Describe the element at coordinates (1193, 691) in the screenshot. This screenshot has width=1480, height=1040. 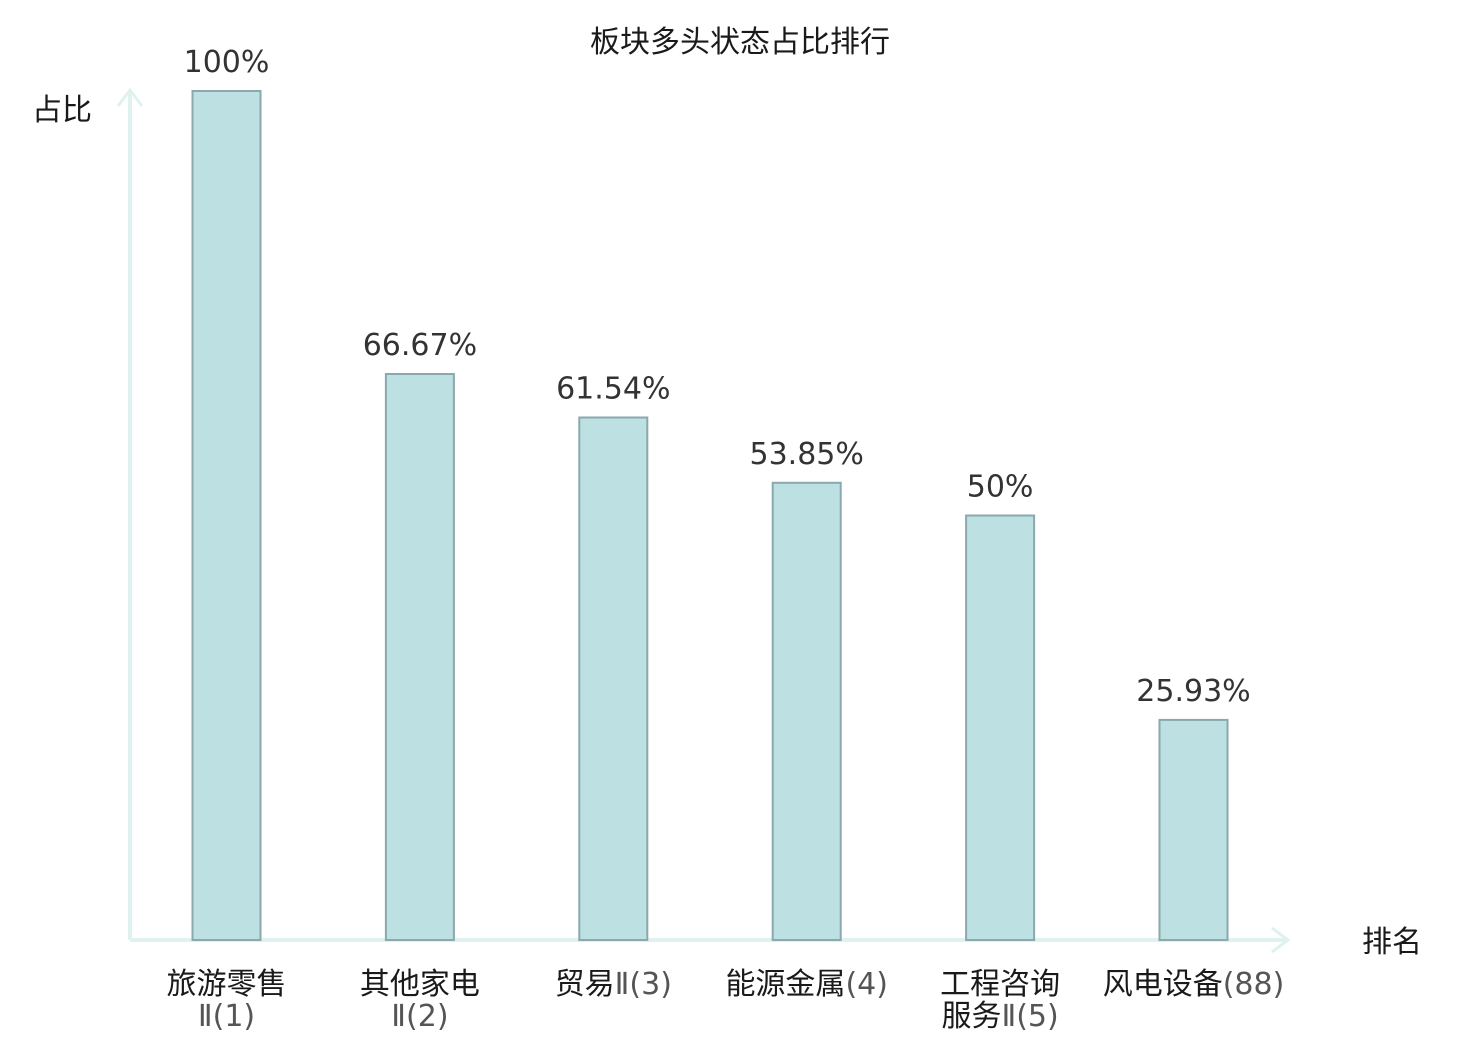
I see `bar-value-label: 25.93%` at that location.